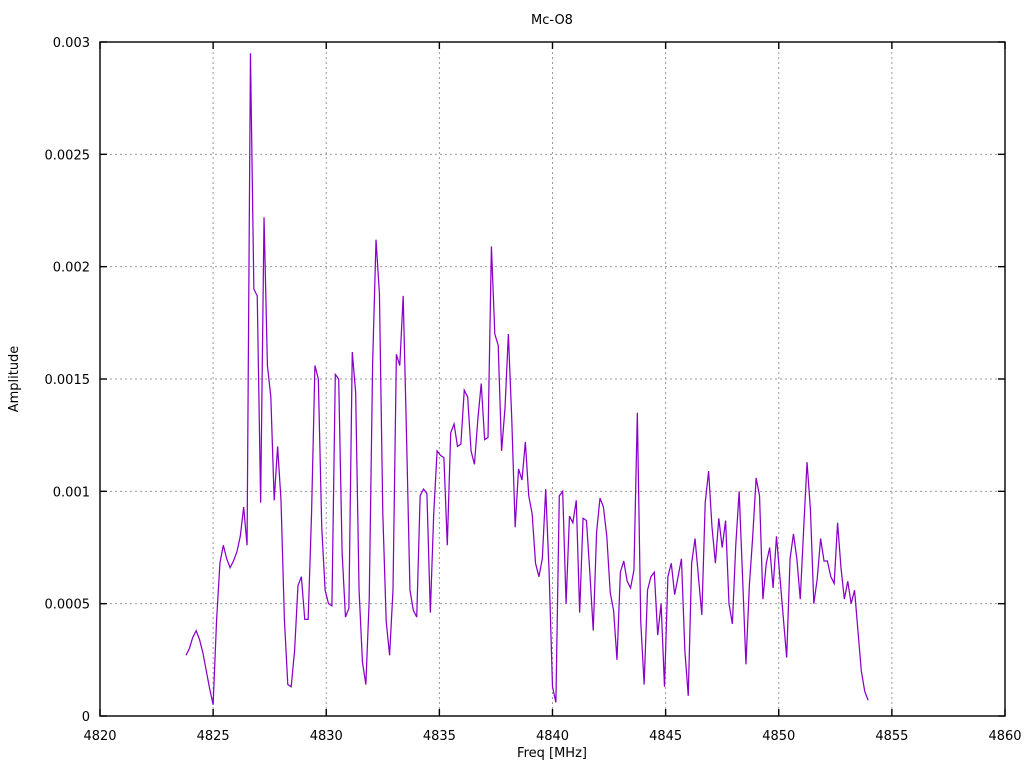 Image resolution: width=1024 pixels, height=768 pixels. Describe the element at coordinates (68, 605) in the screenshot. I see `y-tick-label: 0.0005` at that location.